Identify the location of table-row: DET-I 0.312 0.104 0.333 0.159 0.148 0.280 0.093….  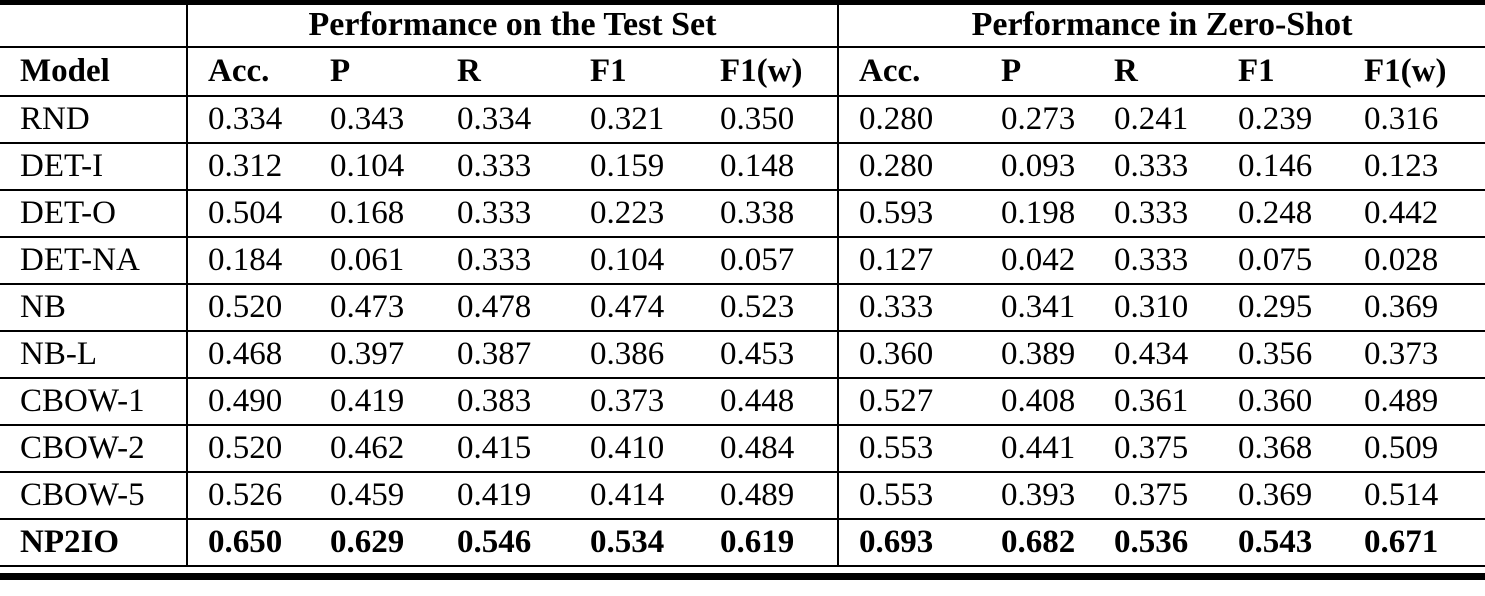
(742, 166).